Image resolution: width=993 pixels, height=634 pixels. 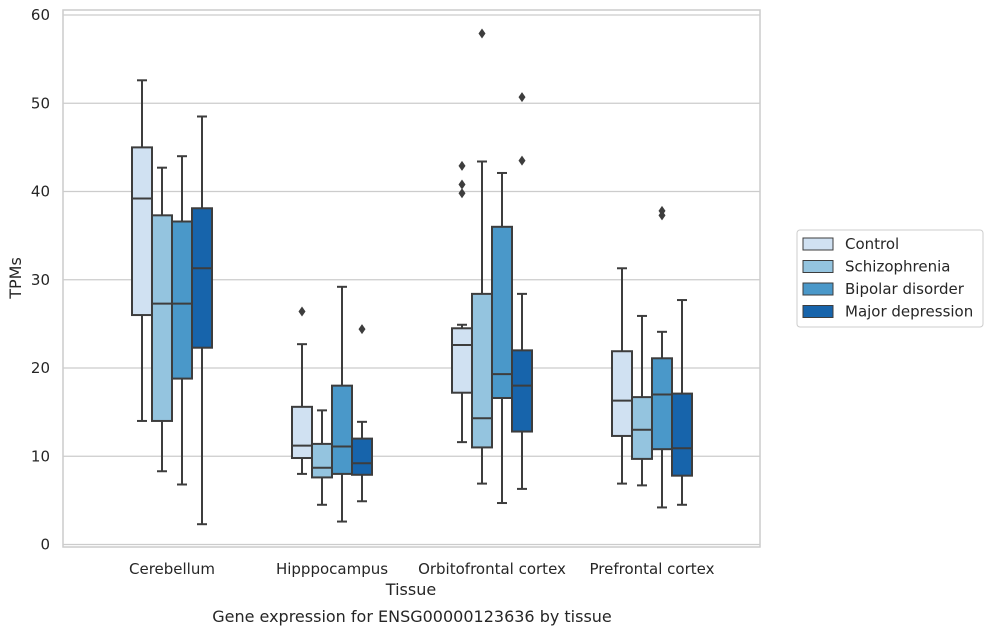 What do you see at coordinates (172, 569) in the screenshot?
I see `x-tick-label: Cerebellum` at bounding box center [172, 569].